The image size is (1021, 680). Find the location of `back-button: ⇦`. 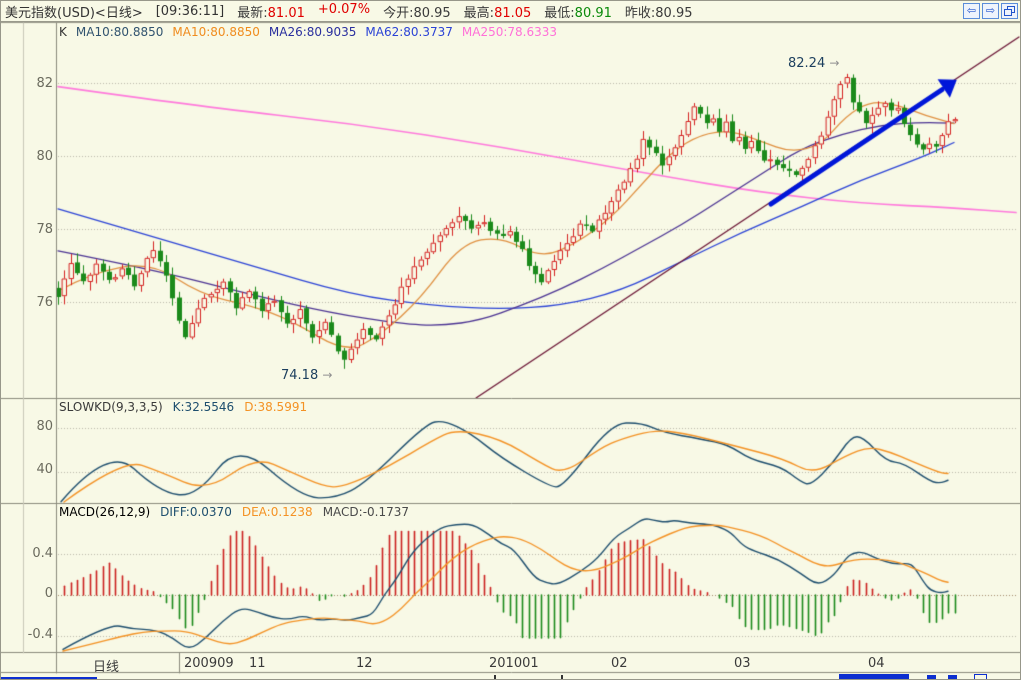

back-button: ⇦ is located at coordinates (971, 11).